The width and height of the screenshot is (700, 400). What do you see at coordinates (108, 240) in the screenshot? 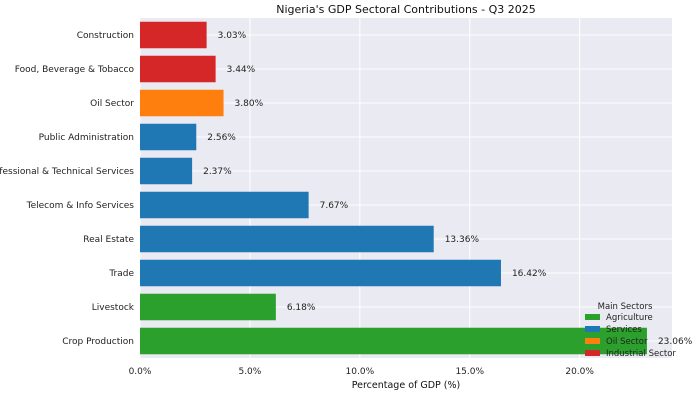
I see `y-tick-label: Real Estate` at bounding box center [108, 240].